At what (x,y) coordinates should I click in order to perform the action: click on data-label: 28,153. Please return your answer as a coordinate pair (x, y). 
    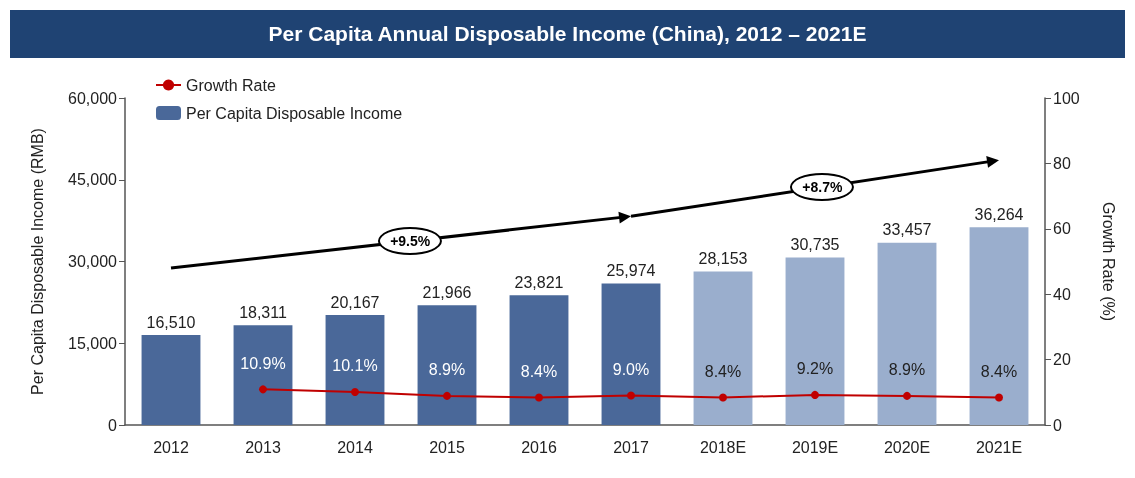
    Looking at the image, I should click on (723, 259).